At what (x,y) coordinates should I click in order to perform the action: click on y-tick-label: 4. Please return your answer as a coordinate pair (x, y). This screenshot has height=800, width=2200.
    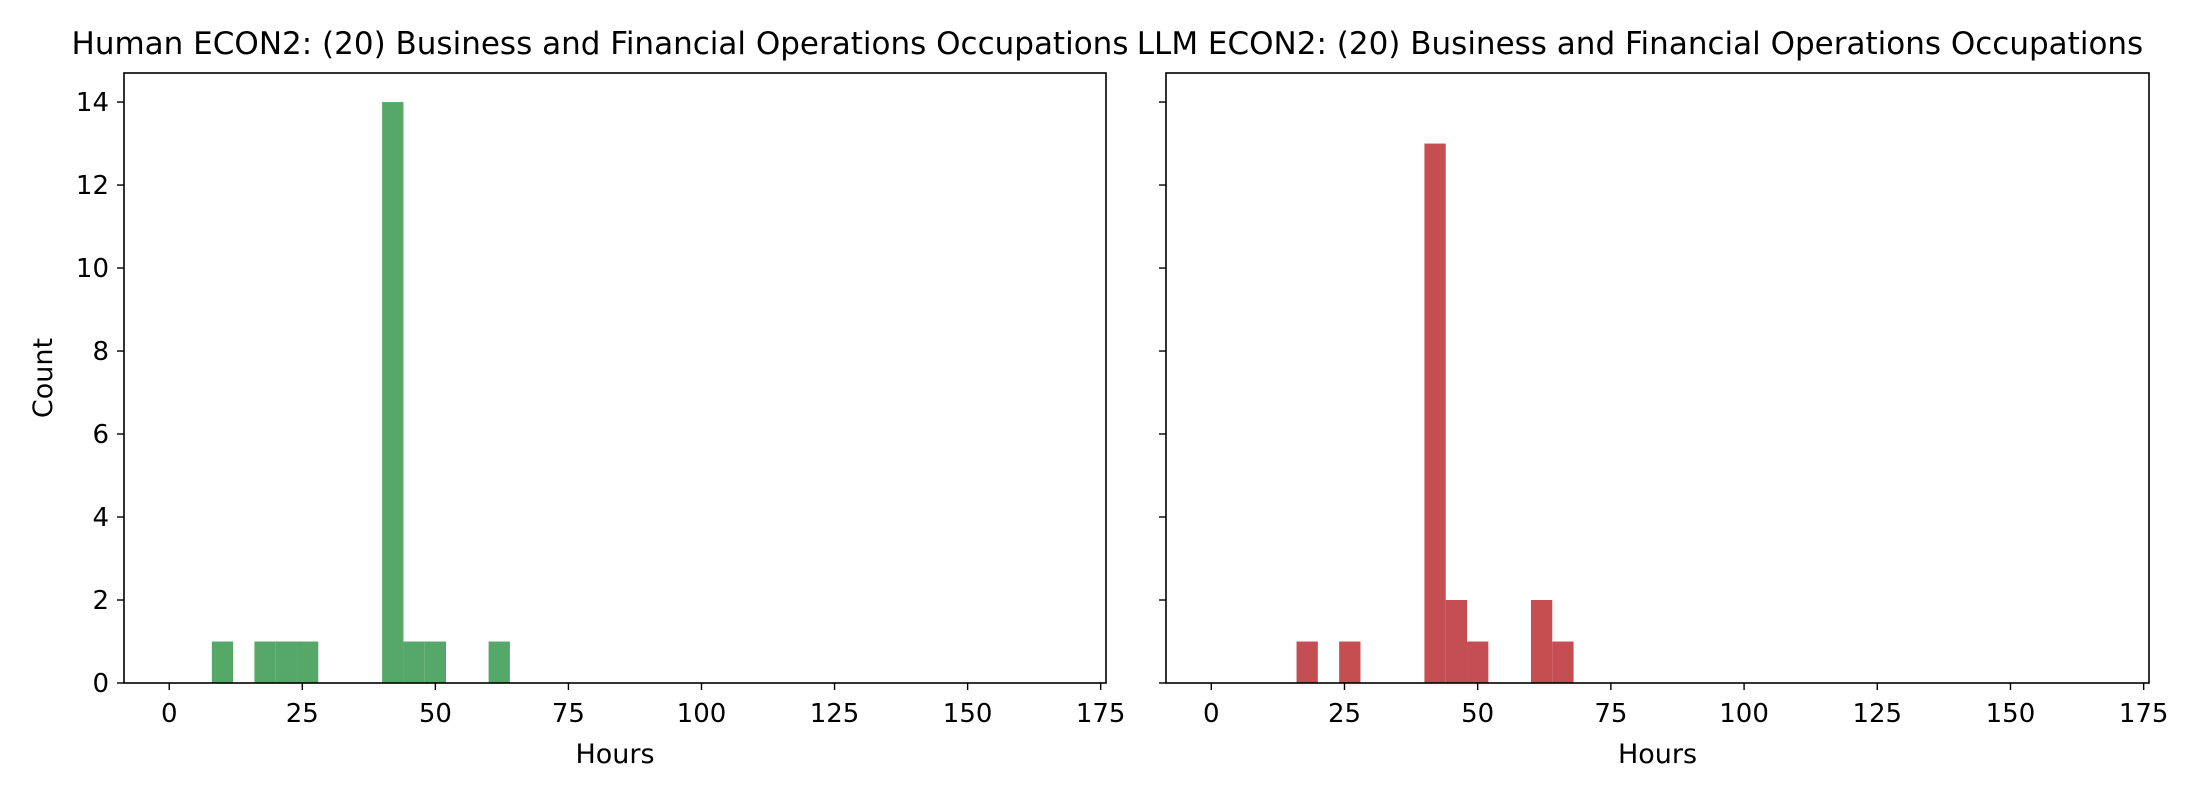
    Looking at the image, I should click on (100, 518).